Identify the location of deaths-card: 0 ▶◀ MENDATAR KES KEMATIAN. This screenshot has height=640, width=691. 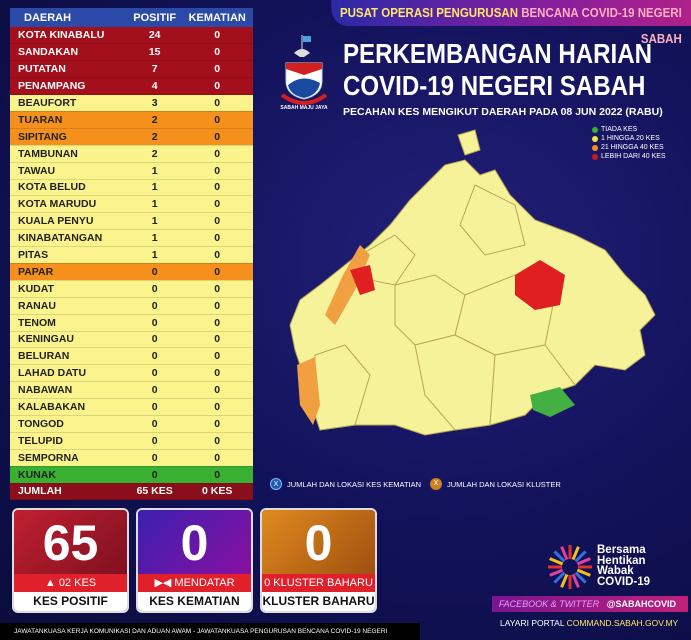
(194, 560).